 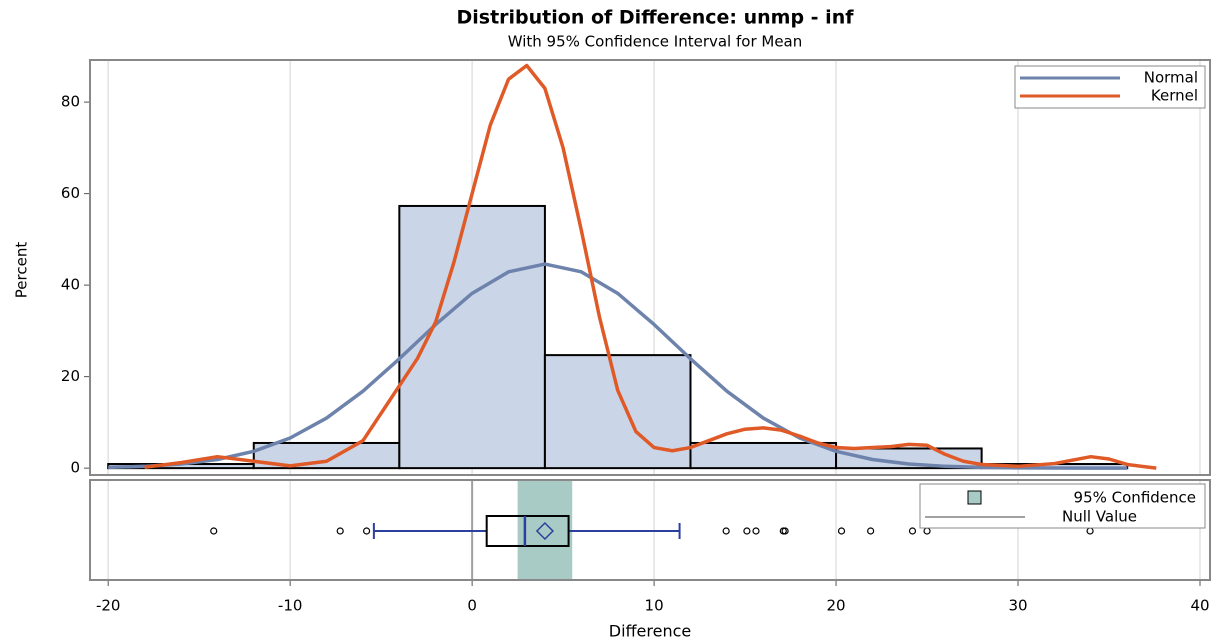 I want to click on x-tick-label: 0, so click(x=472, y=606).